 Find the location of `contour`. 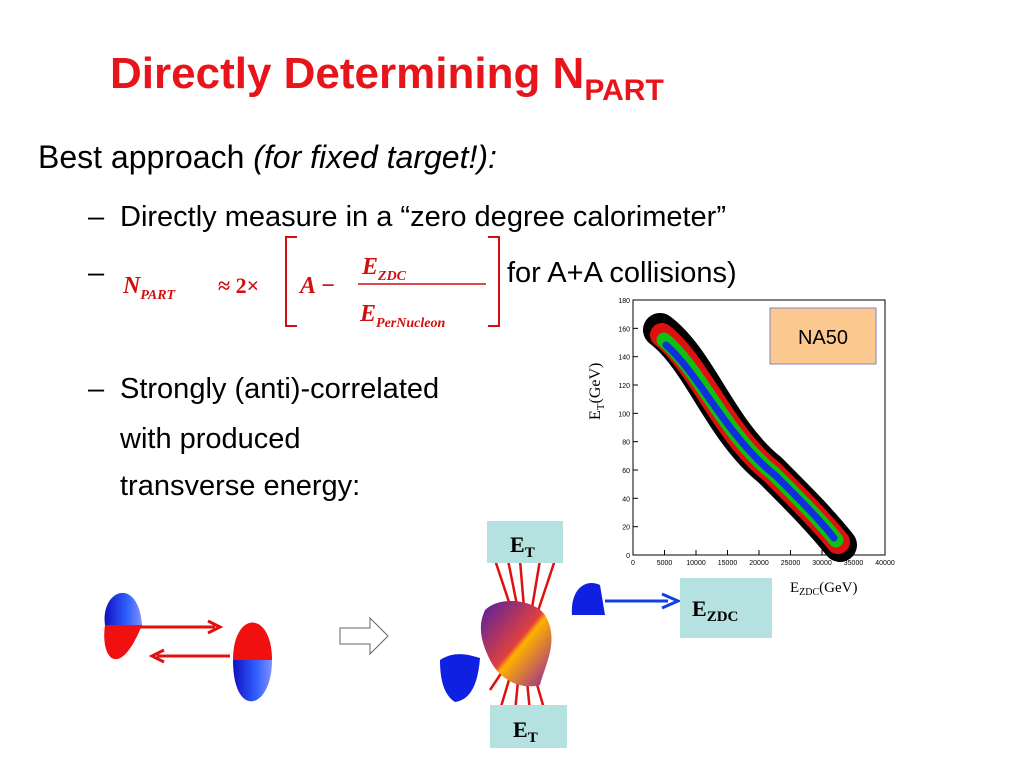

contour is located at coordinates (750, 441).